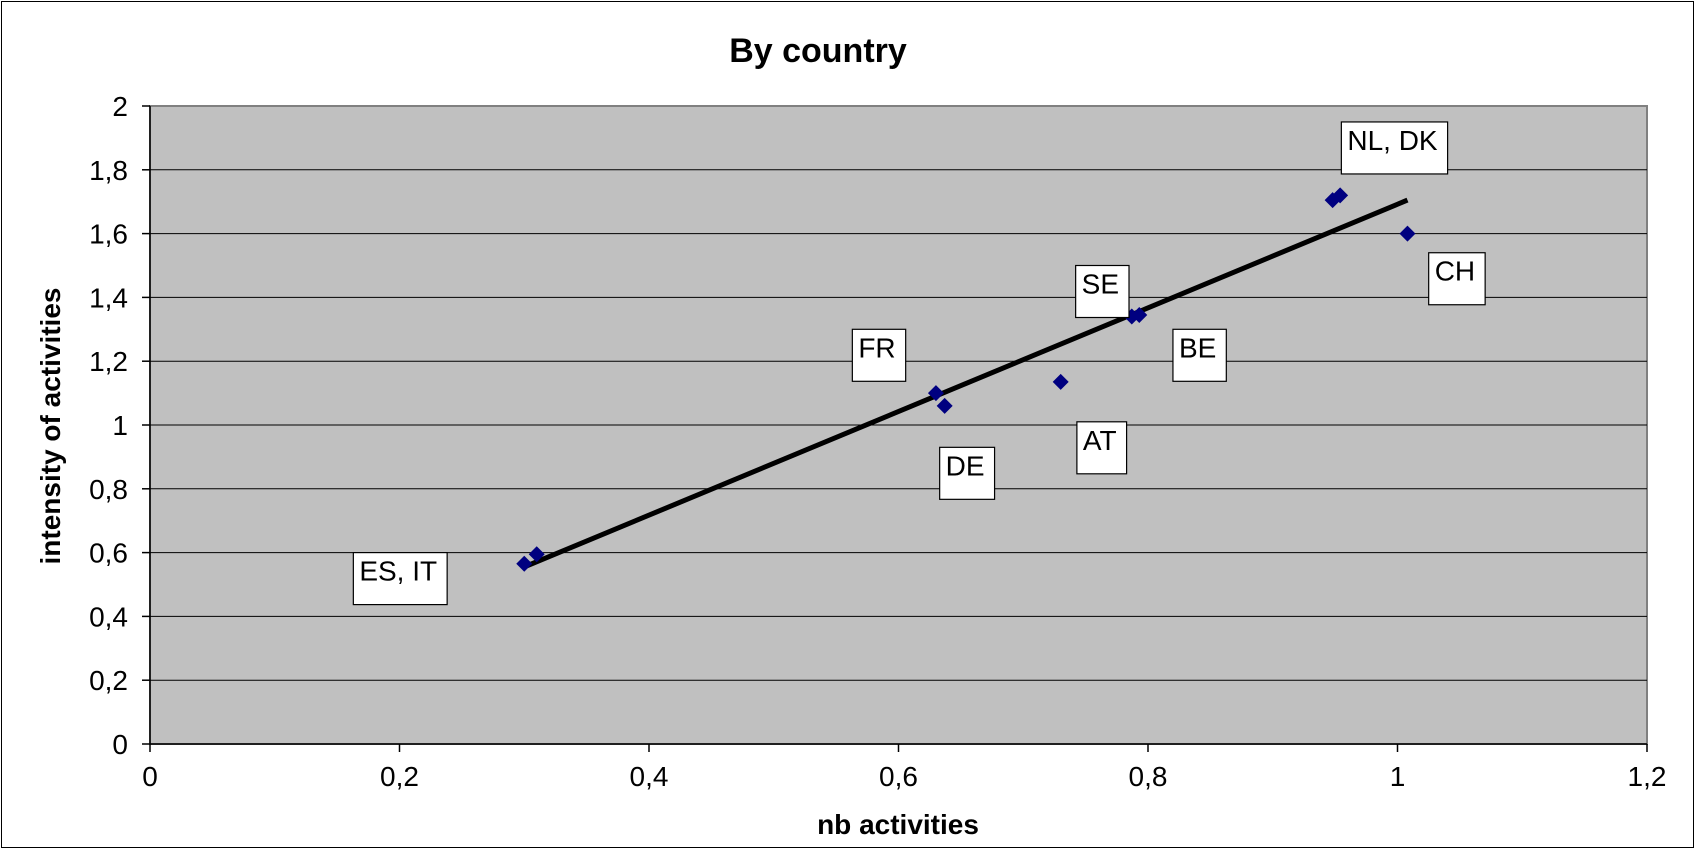 This screenshot has height=851, width=1697. I want to click on point-label: SE, so click(1102, 291).